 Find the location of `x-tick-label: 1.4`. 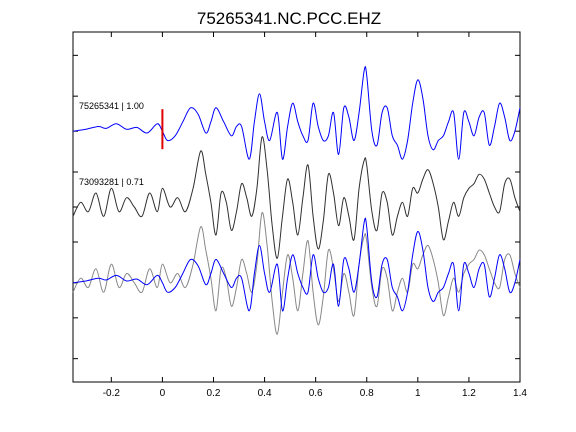

x-tick-label: 1.4 is located at coordinates (520, 393).